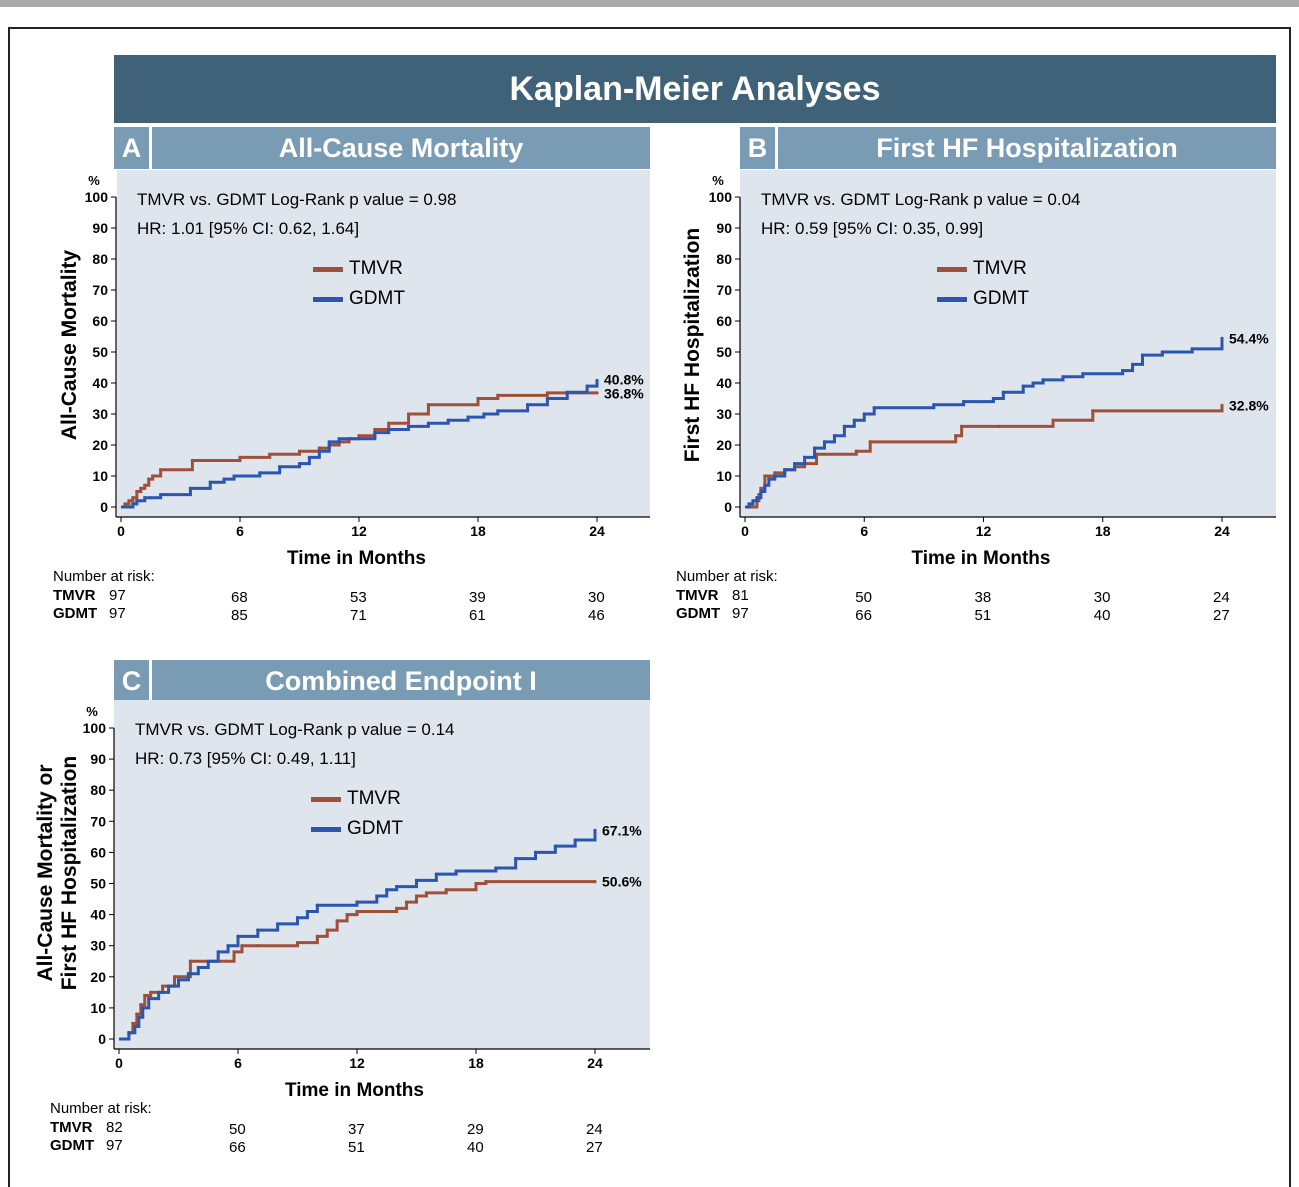  What do you see at coordinates (133, 148) in the screenshot?
I see `panel-letter: A` at bounding box center [133, 148].